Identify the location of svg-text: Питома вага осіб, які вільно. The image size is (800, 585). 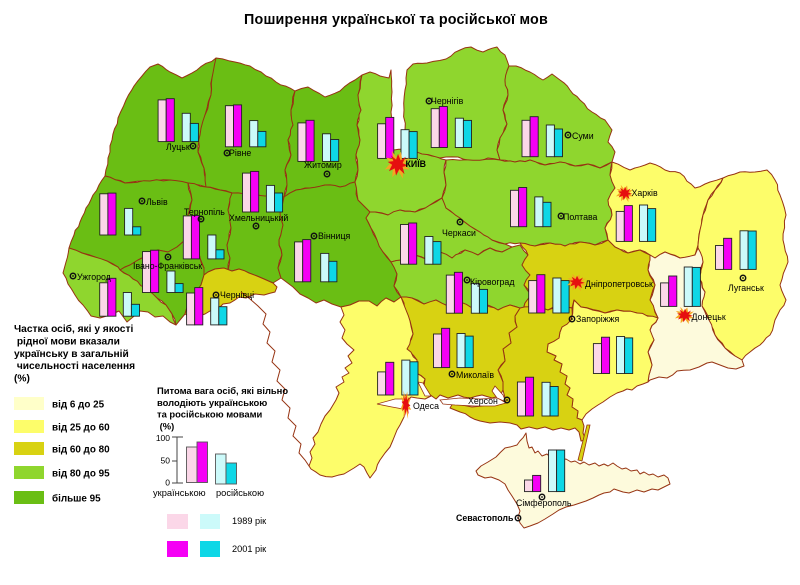
(222, 390).